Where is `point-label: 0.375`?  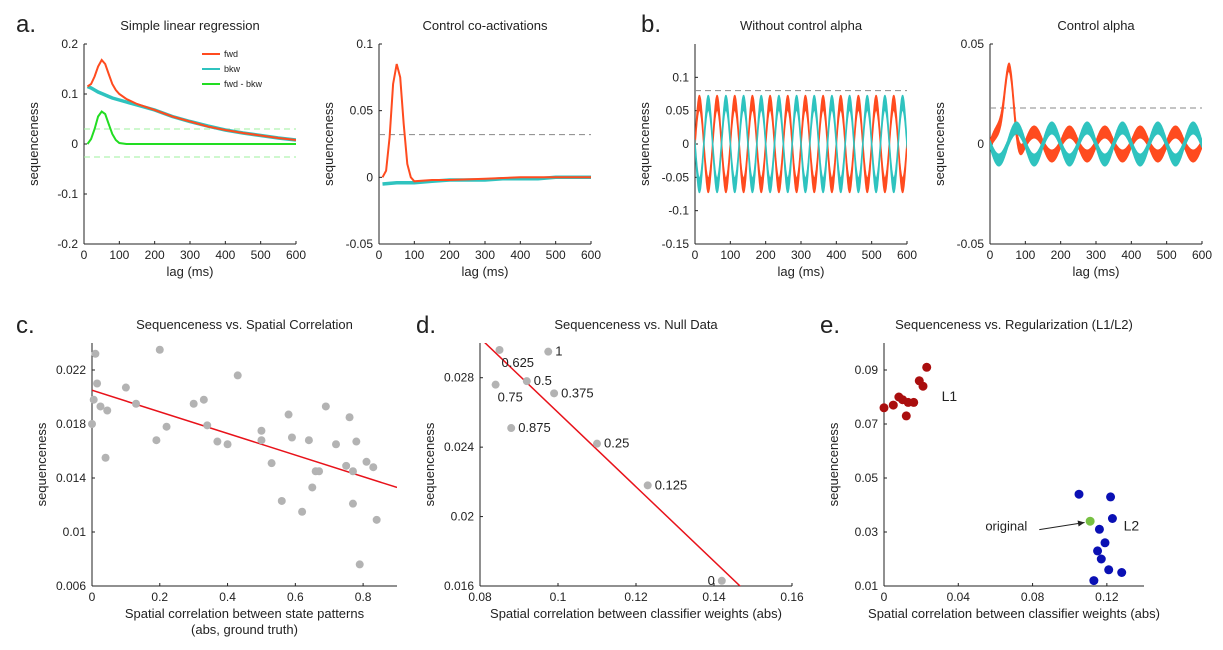
point-label: 0.375 is located at coordinates (577, 392).